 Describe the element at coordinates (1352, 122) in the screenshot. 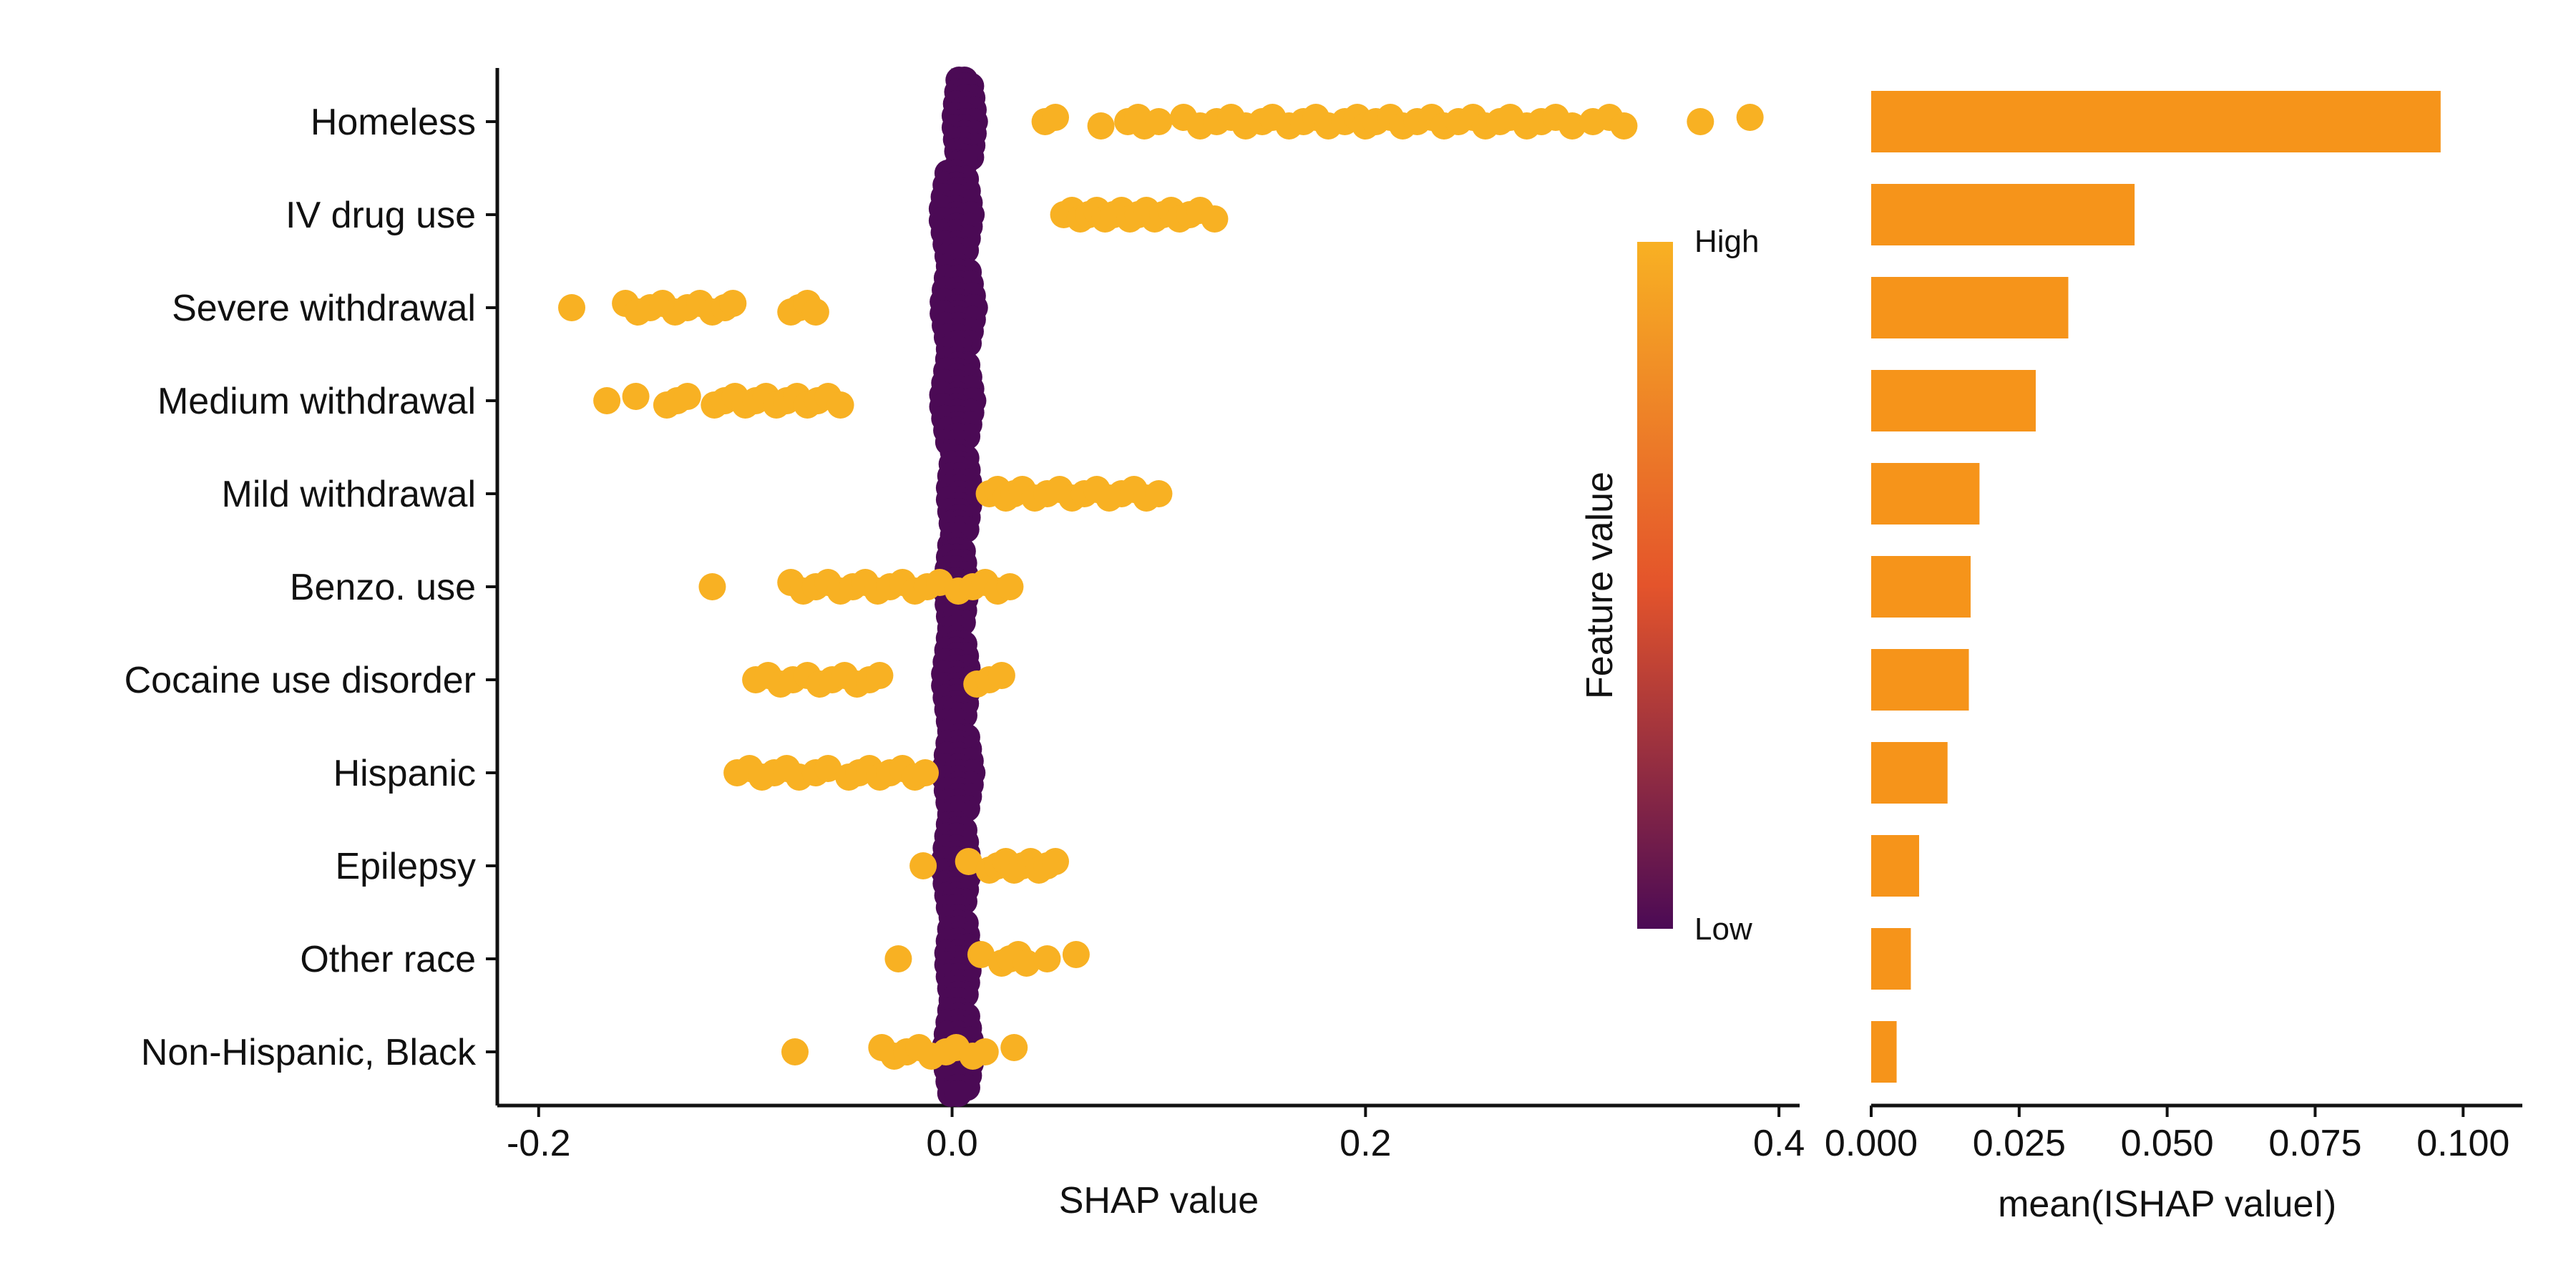

I see `swarm-row-homeless` at that location.